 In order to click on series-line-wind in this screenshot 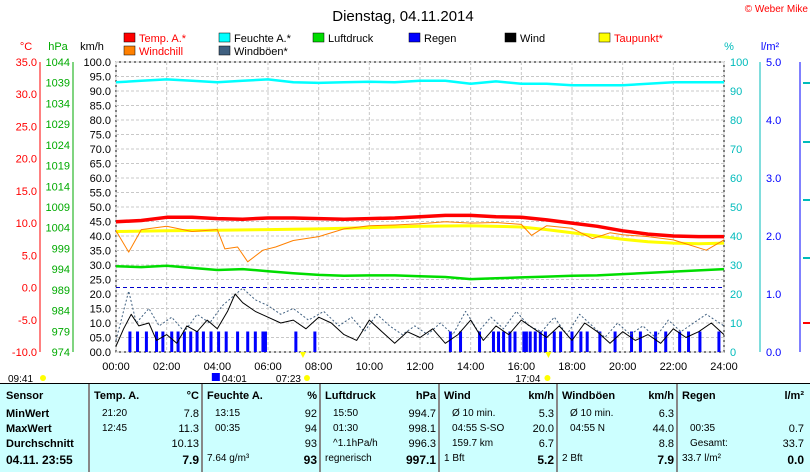, I will do `click(420, 320)`.